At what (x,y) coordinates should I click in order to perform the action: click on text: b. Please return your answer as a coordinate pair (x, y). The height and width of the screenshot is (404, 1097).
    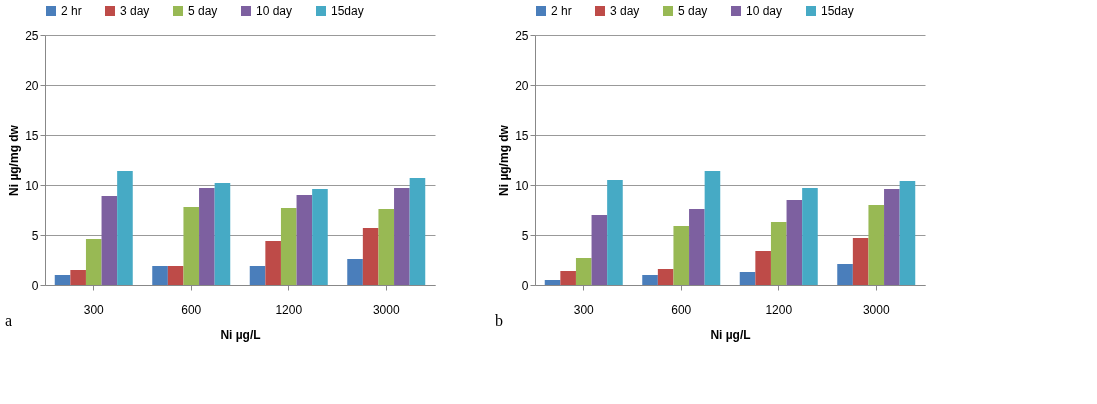
    Looking at the image, I should click on (499, 320).